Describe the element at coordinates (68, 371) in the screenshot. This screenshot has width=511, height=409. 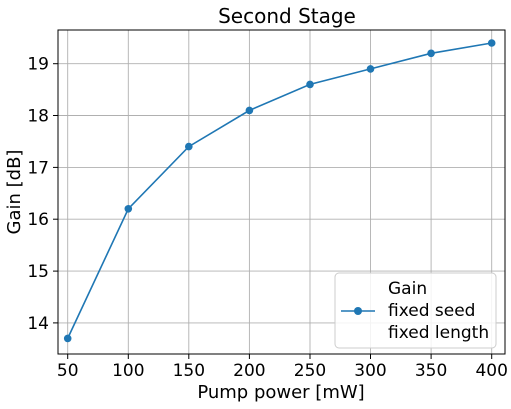
I see `x-tick-label: 50` at that location.